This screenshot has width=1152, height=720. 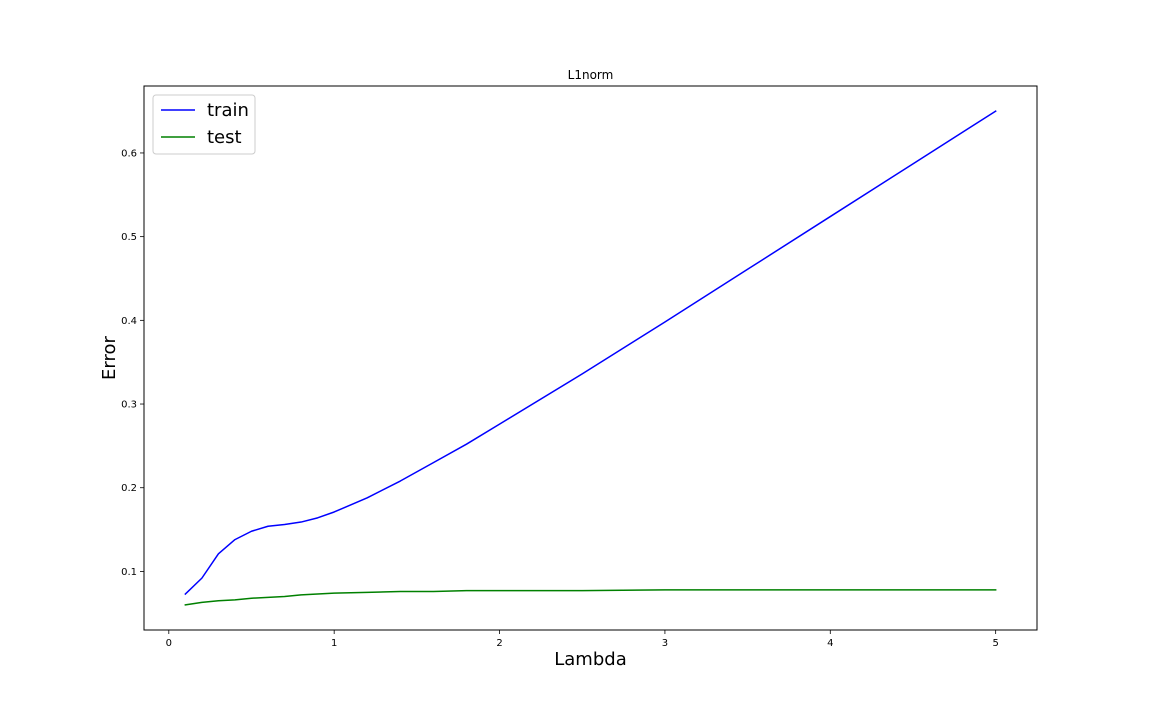 What do you see at coordinates (129, 488) in the screenshot?
I see `y-tick-label: 0.2` at bounding box center [129, 488].